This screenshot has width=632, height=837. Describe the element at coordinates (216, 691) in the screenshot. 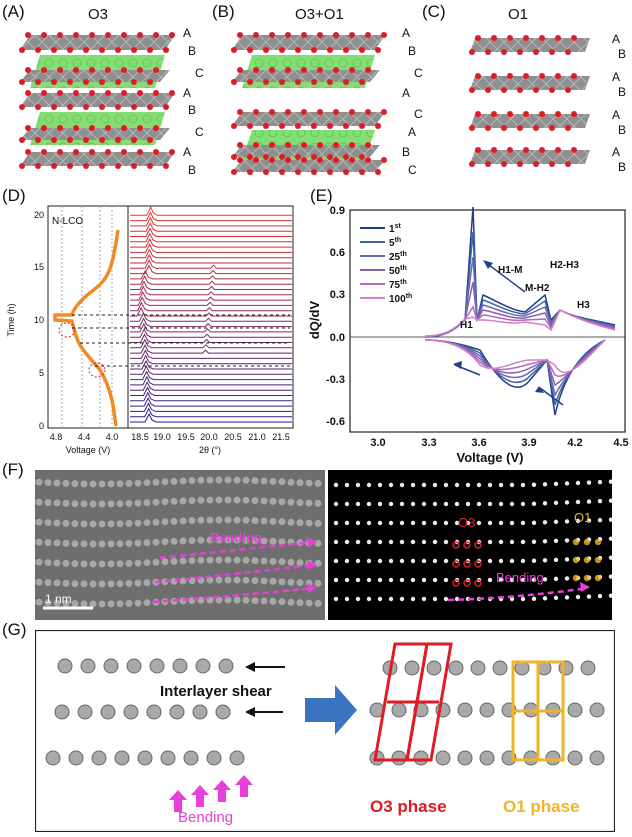

I see `interlayer-shear-label: Interlayer shear` at that location.